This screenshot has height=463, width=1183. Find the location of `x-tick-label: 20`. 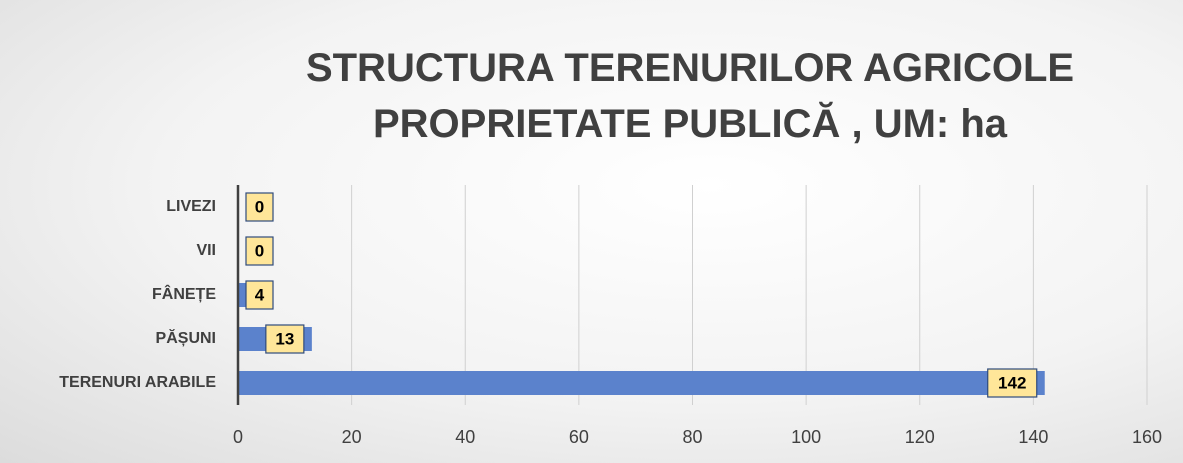

x-tick-label: 20 is located at coordinates (352, 437).